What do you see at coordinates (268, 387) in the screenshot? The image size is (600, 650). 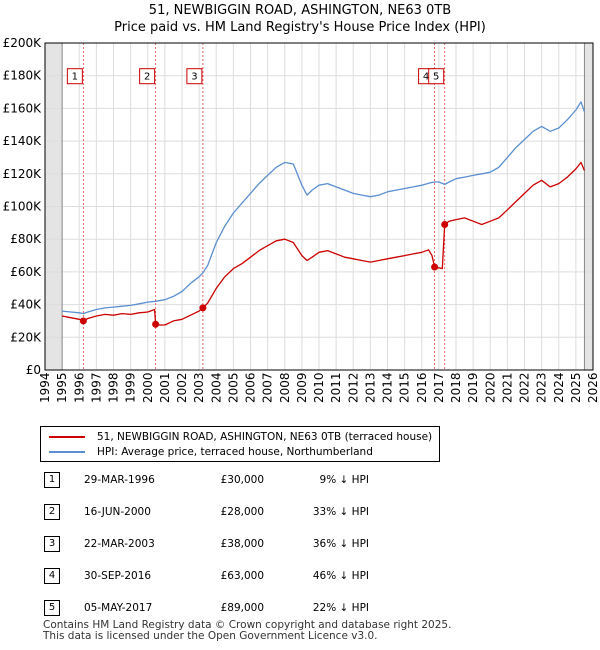 I see `x-tick-label: 2007` at bounding box center [268, 387].